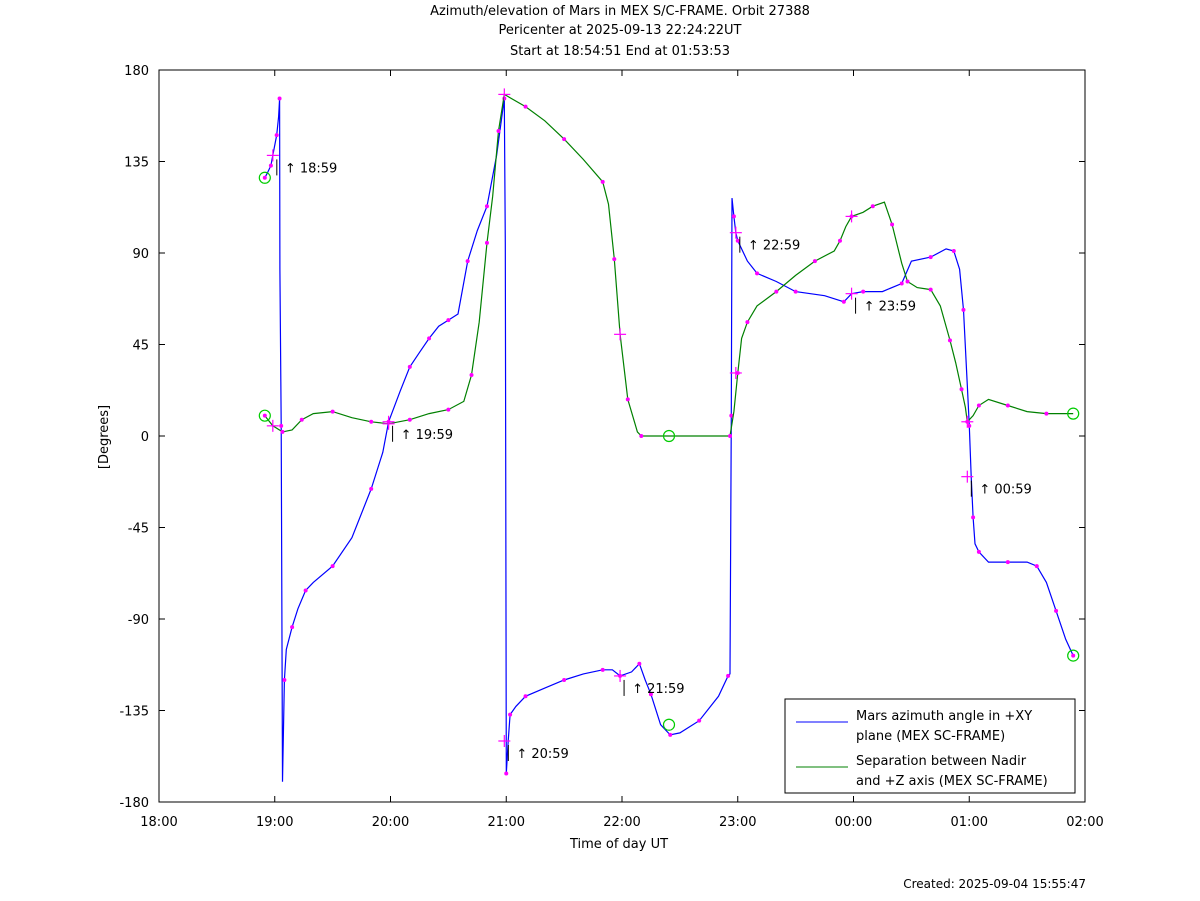 The image size is (1200, 901). I want to click on legend-separation-line2: and +Z axis (MEX SC-FRAME), so click(952, 781).